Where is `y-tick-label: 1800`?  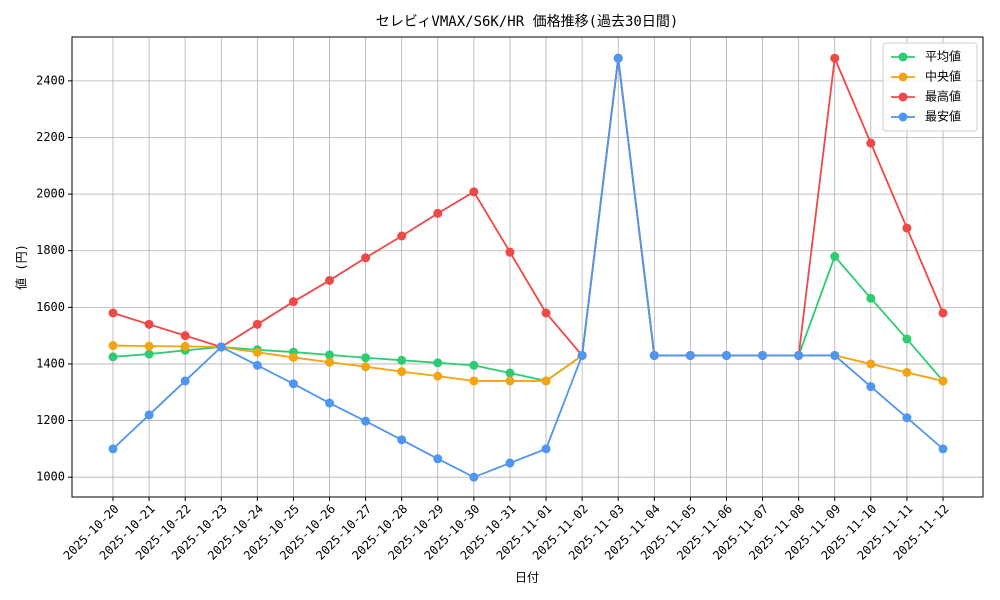 y-tick-label: 1800 is located at coordinates (50, 250).